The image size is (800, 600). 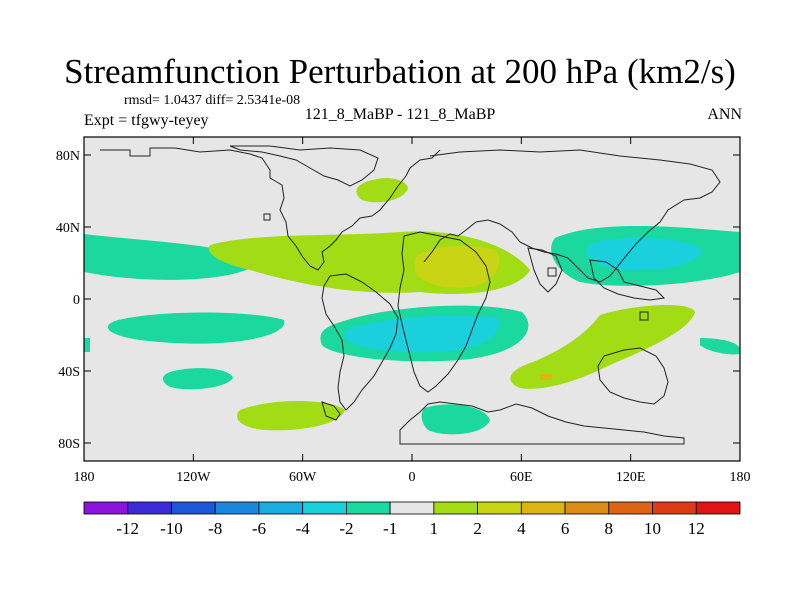 I want to click on fill-edge-green-blob, so click(x=87, y=345).